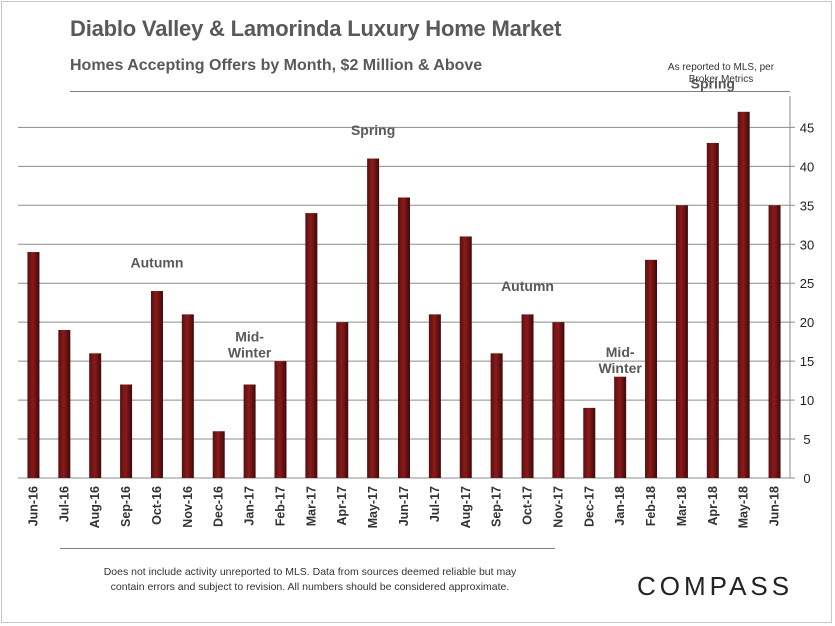  I want to click on source-note-line2: Broker Metrics, so click(721, 79).